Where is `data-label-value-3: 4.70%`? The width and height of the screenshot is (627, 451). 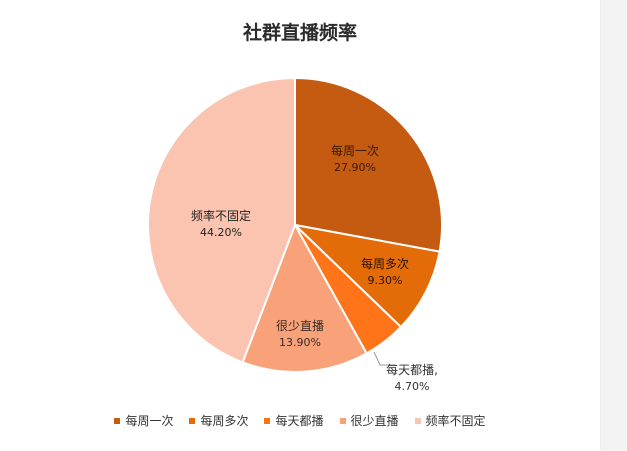 data-label-value-3: 4.70% is located at coordinates (412, 386).